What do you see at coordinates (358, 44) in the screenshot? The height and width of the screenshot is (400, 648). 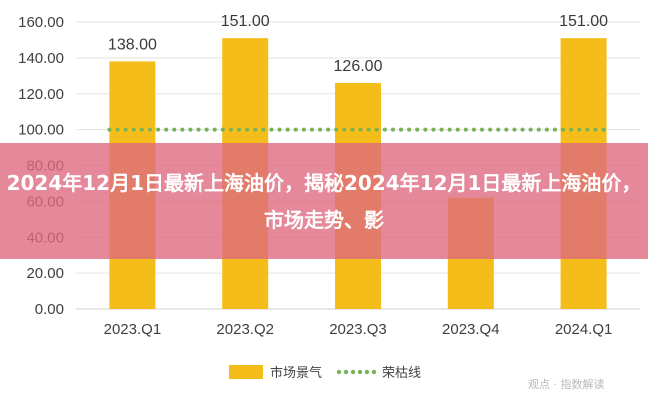 I see `data-labels: 138.00 151.00 126.00 151.00` at bounding box center [358, 44].